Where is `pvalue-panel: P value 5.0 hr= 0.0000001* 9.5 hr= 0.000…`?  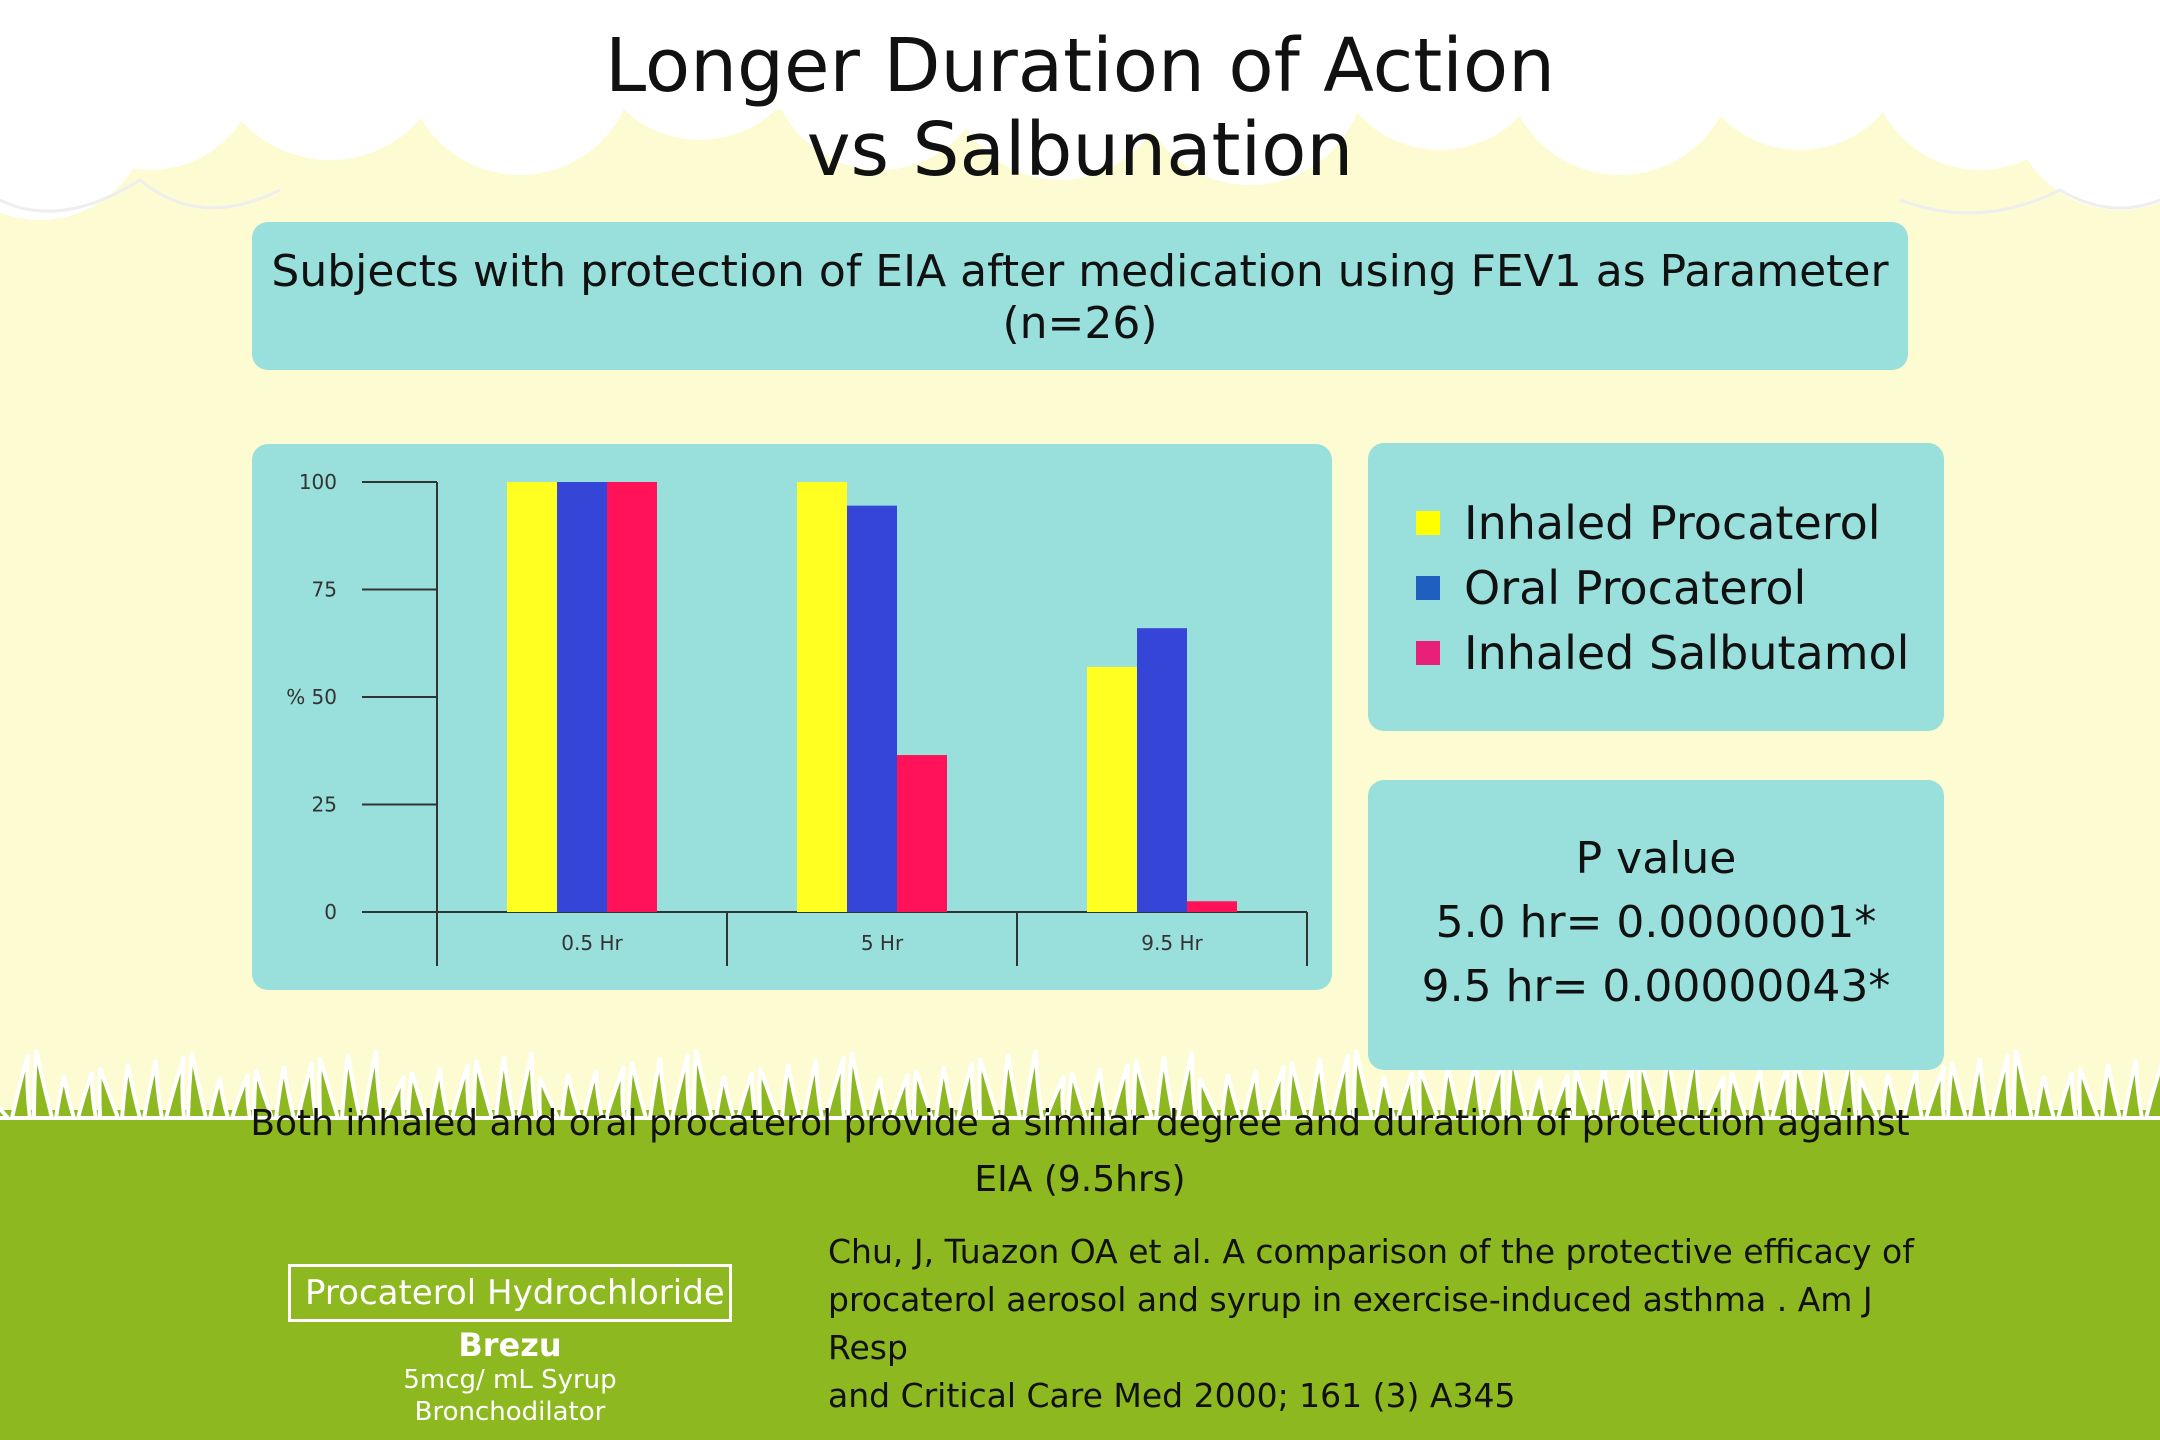 pvalue-panel: P value 5.0 hr= 0.0000001* 9.5 hr= 0.000… is located at coordinates (1656, 925).